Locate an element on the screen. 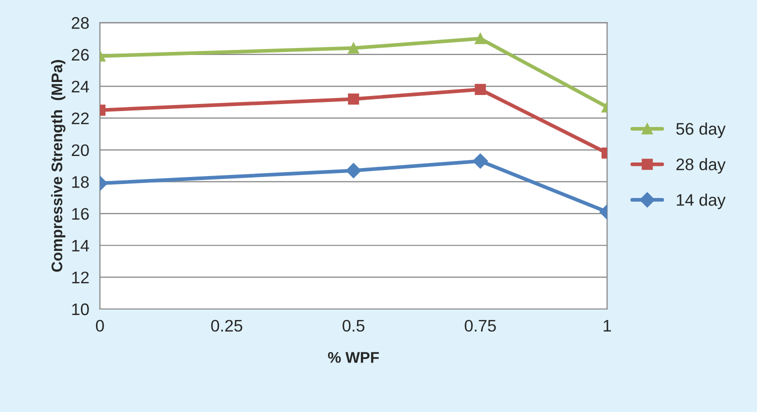  x-tick-label: 0.5 is located at coordinates (353, 326).